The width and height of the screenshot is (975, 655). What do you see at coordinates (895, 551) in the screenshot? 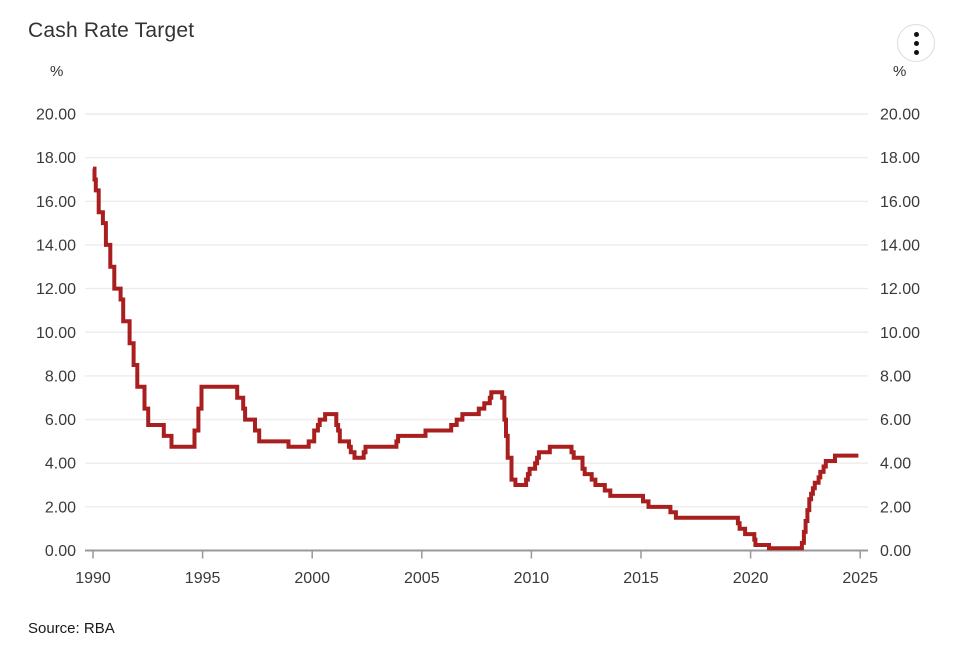
I see `y-axis-label-right: 0.00` at bounding box center [895, 551].